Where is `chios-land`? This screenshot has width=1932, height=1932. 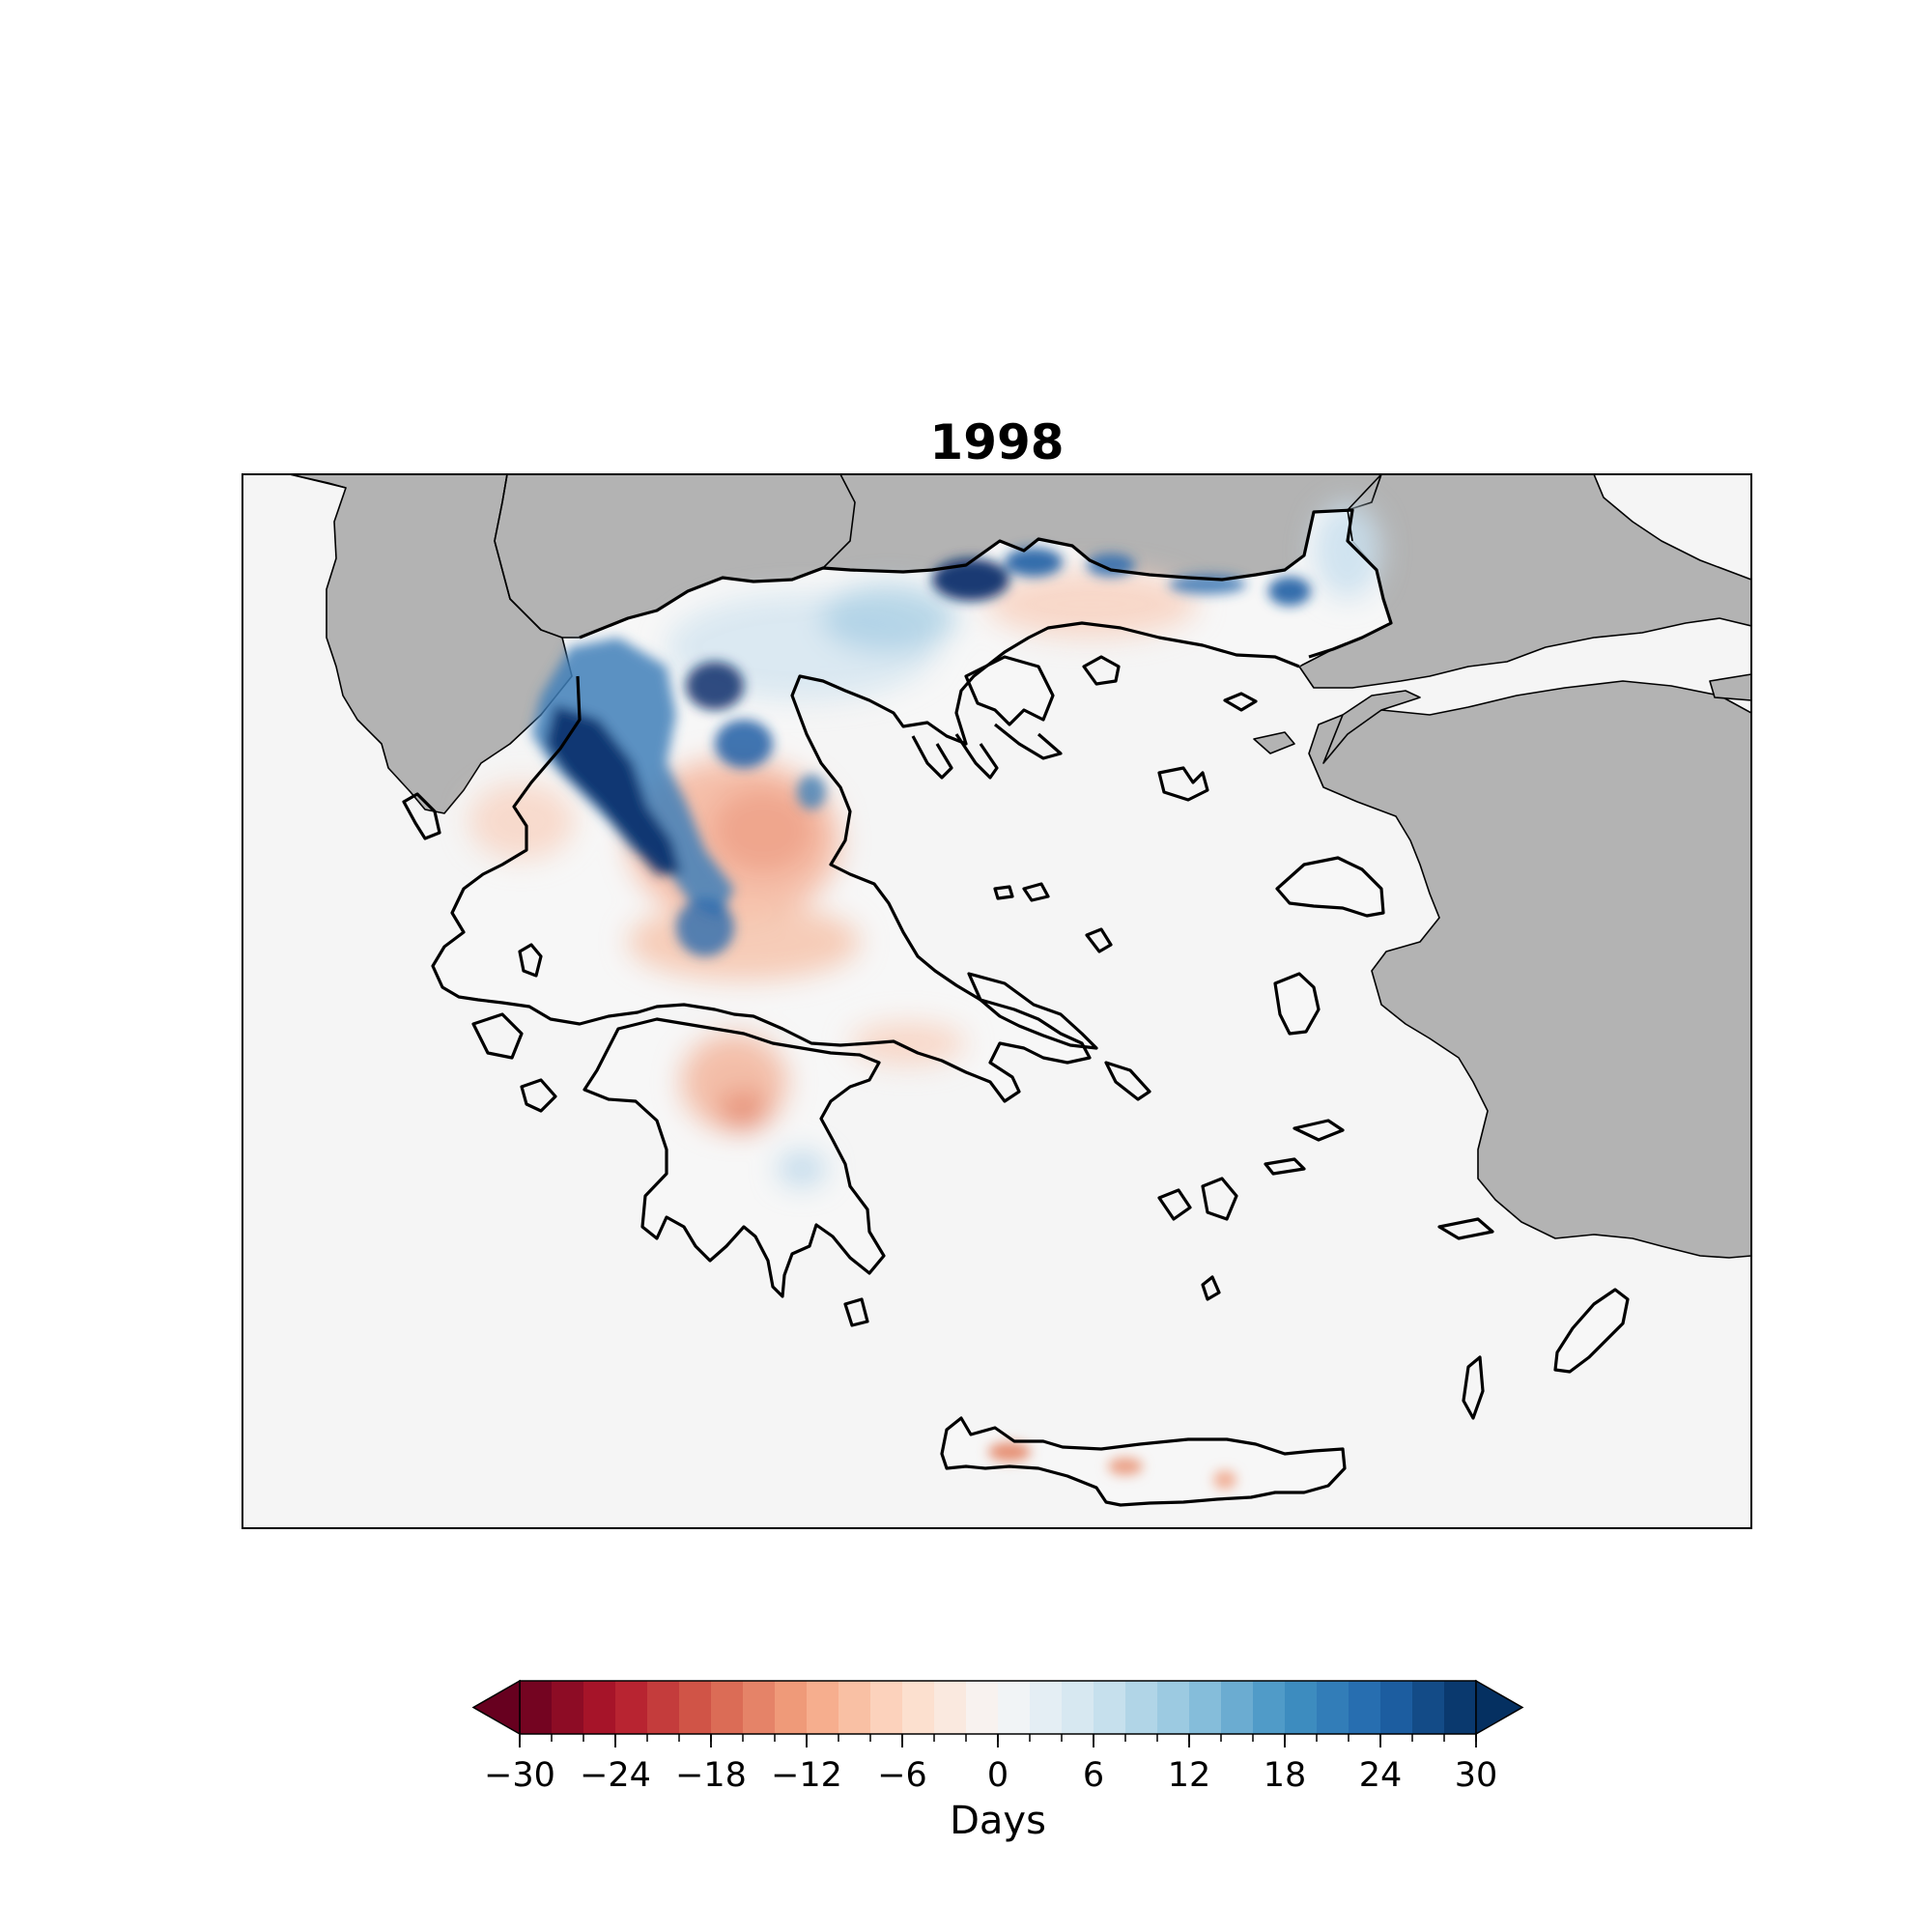 chios-land is located at coordinates (1297, 1004).